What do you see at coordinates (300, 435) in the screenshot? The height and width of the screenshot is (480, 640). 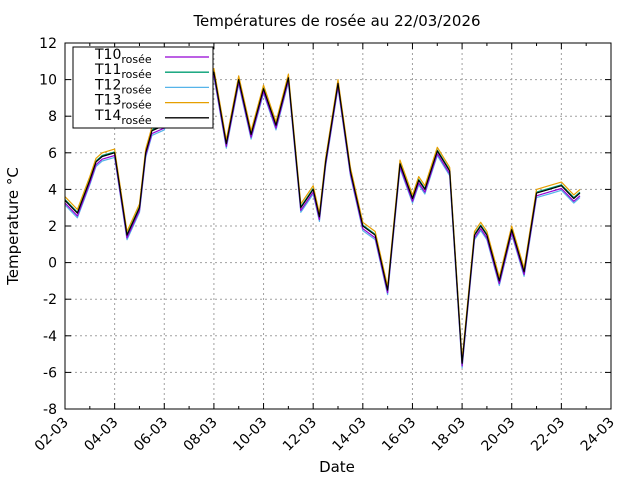 I see `x-tick-label: 12-03` at bounding box center [300, 435].